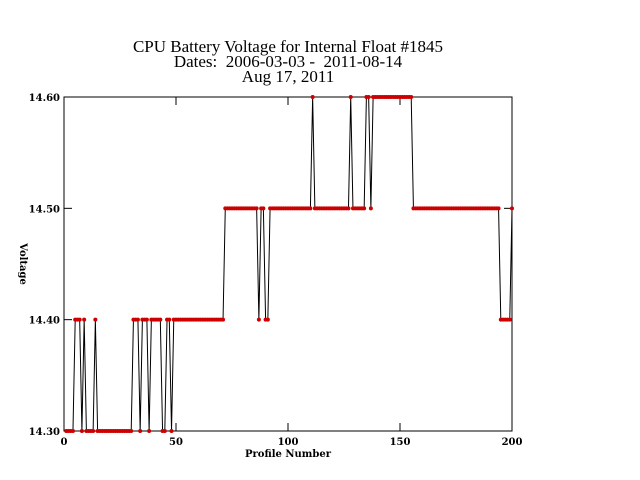 Image resolution: width=640 pixels, height=480 pixels. Describe the element at coordinates (288, 442) in the screenshot. I see `x-tick-label: 100` at that location.